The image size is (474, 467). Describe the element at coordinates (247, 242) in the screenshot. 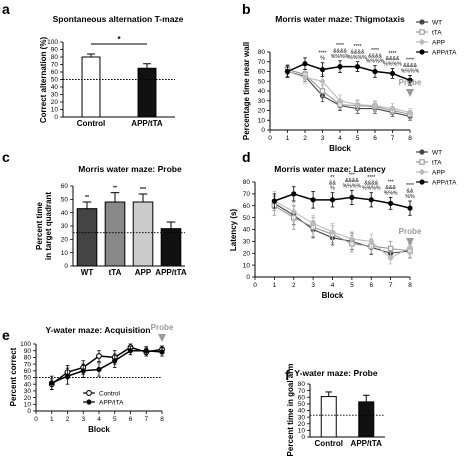

I see `panel-d-ytick-label: 30` at that location.